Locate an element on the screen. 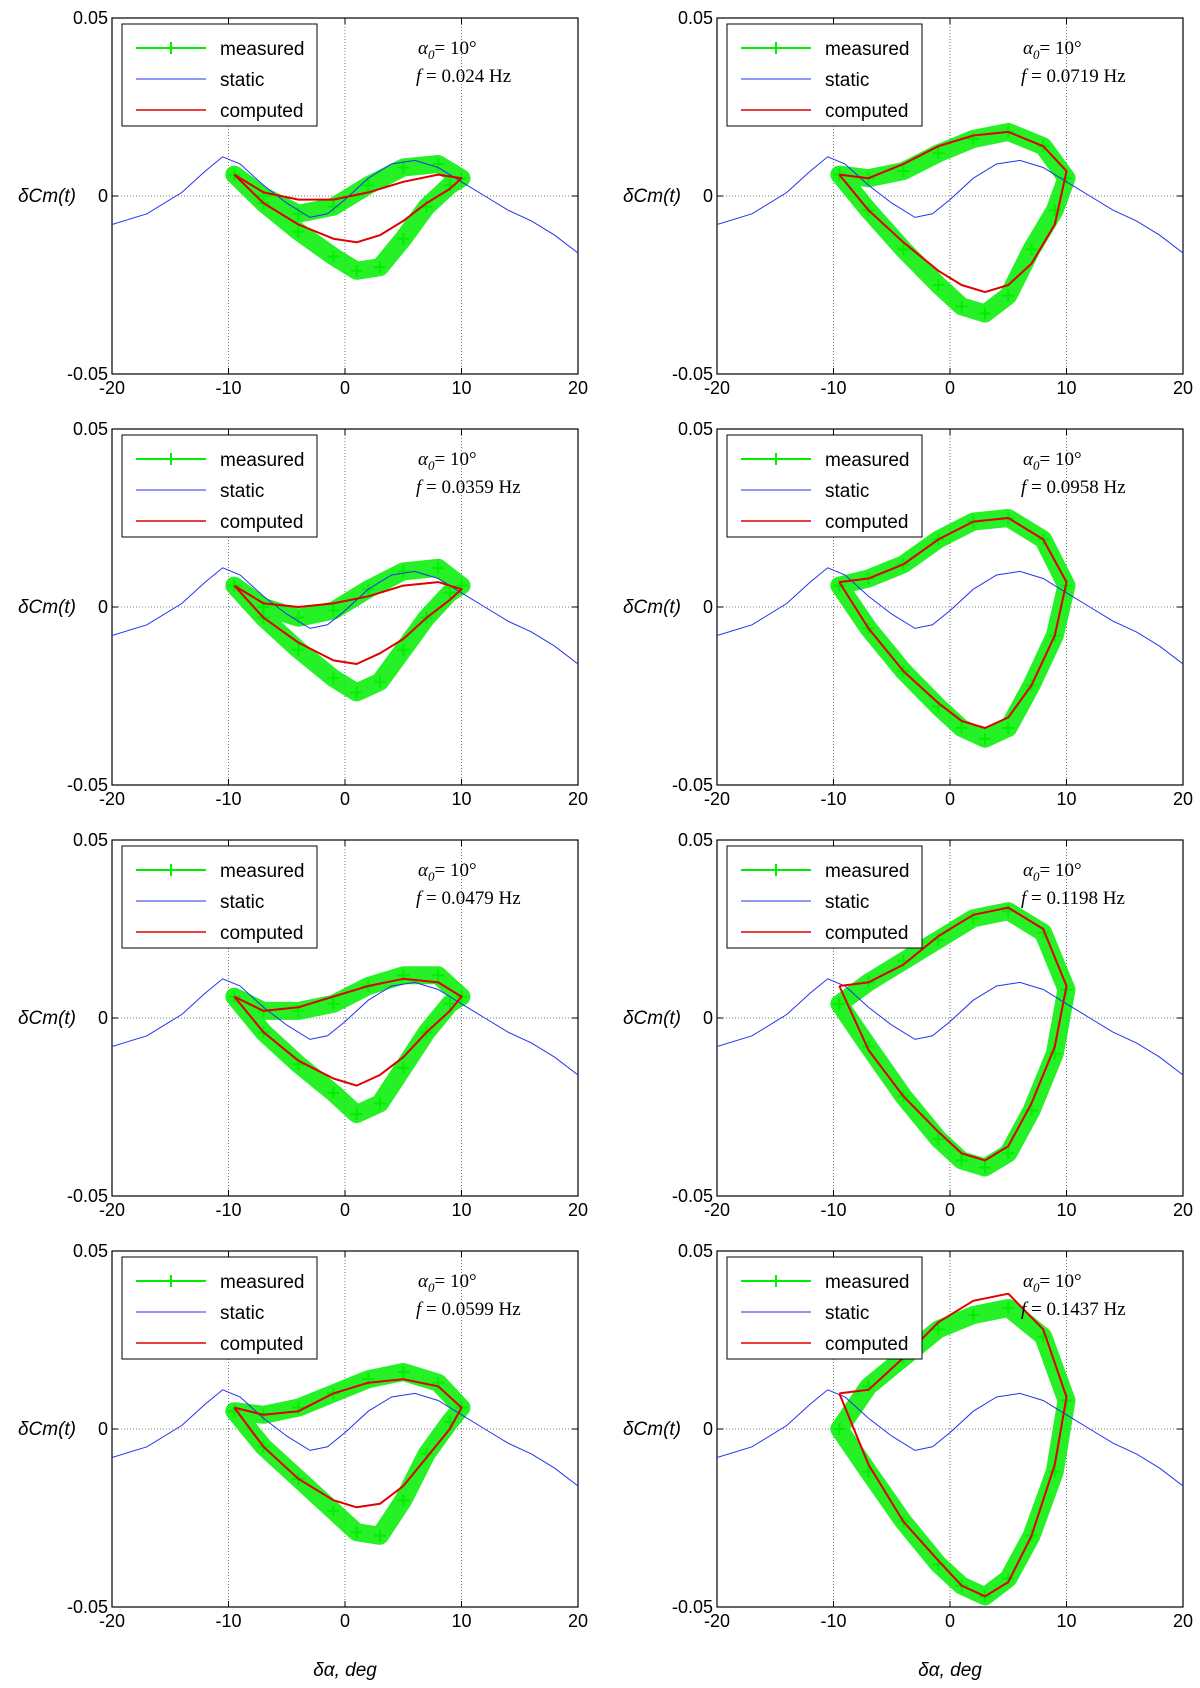 The height and width of the screenshot is (1688, 1200). y-ticks: -0.05 0 0.05 is located at coordinates (322, 1429).